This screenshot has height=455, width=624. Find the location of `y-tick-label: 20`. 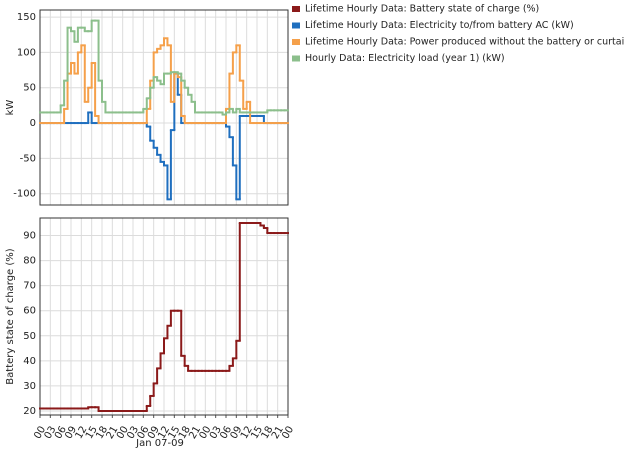

y-tick-label: 20 is located at coordinates (29, 411).